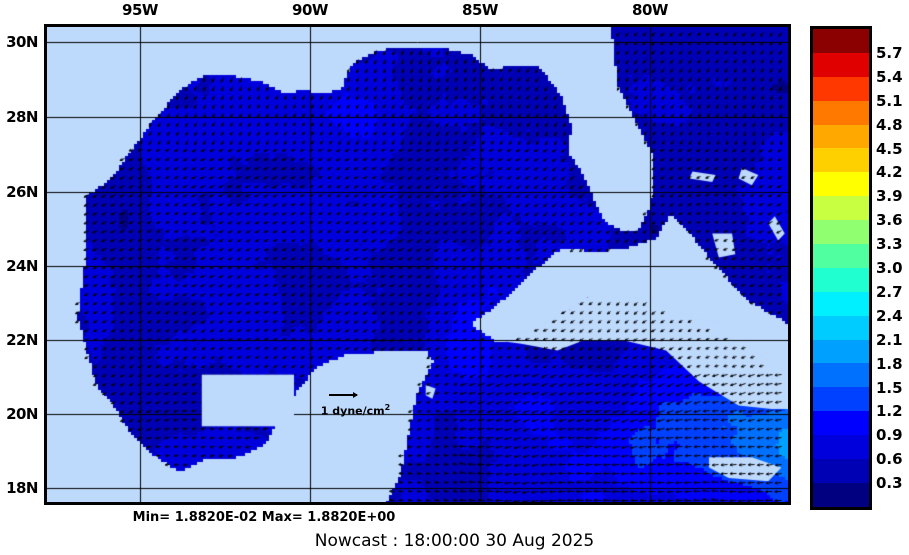 The image size is (909, 555). I want to click on vector-key-label: 1 dyne/cm2, so click(355, 410).